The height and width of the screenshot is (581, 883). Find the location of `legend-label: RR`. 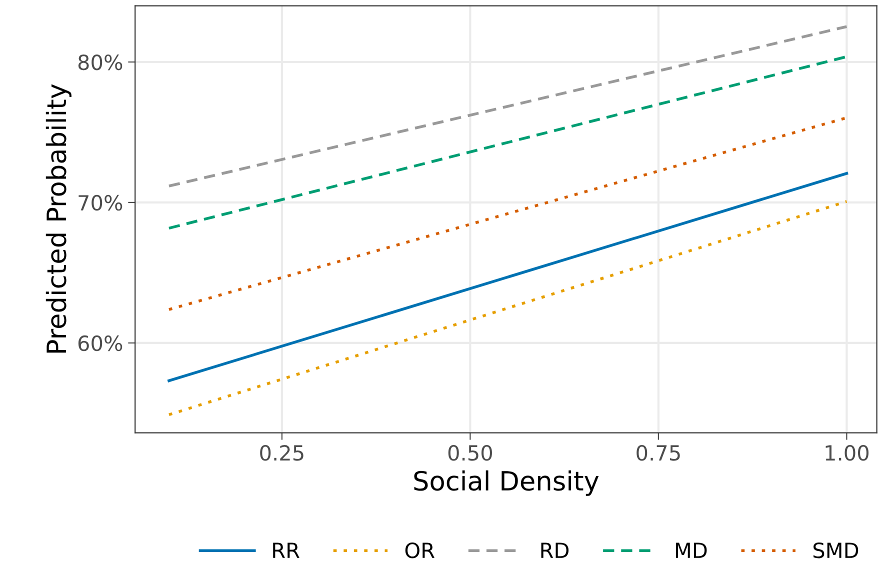

legend-label: RR is located at coordinates (286, 550).